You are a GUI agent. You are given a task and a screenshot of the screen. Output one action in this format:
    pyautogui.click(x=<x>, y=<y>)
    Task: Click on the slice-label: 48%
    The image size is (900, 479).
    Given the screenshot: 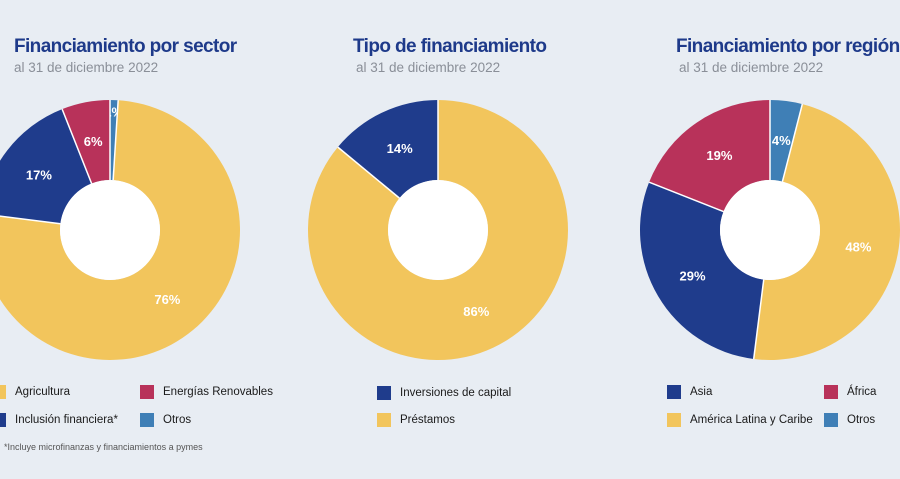 What is the action you would take?
    pyautogui.click(x=858, y=246)
    